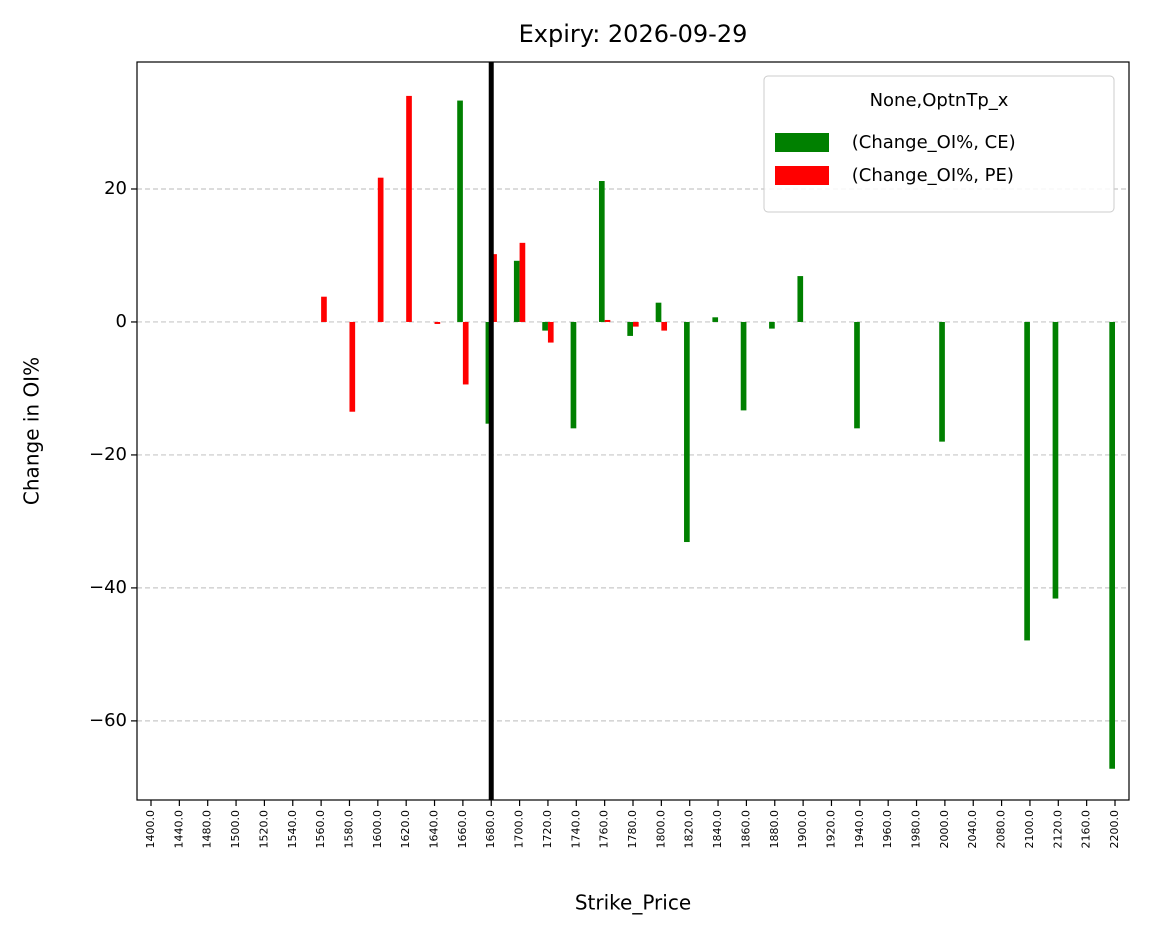  Describe the element at coordinates (802, 829) in the screenshot. I see `x-tick-label: 1900.0` at that location.